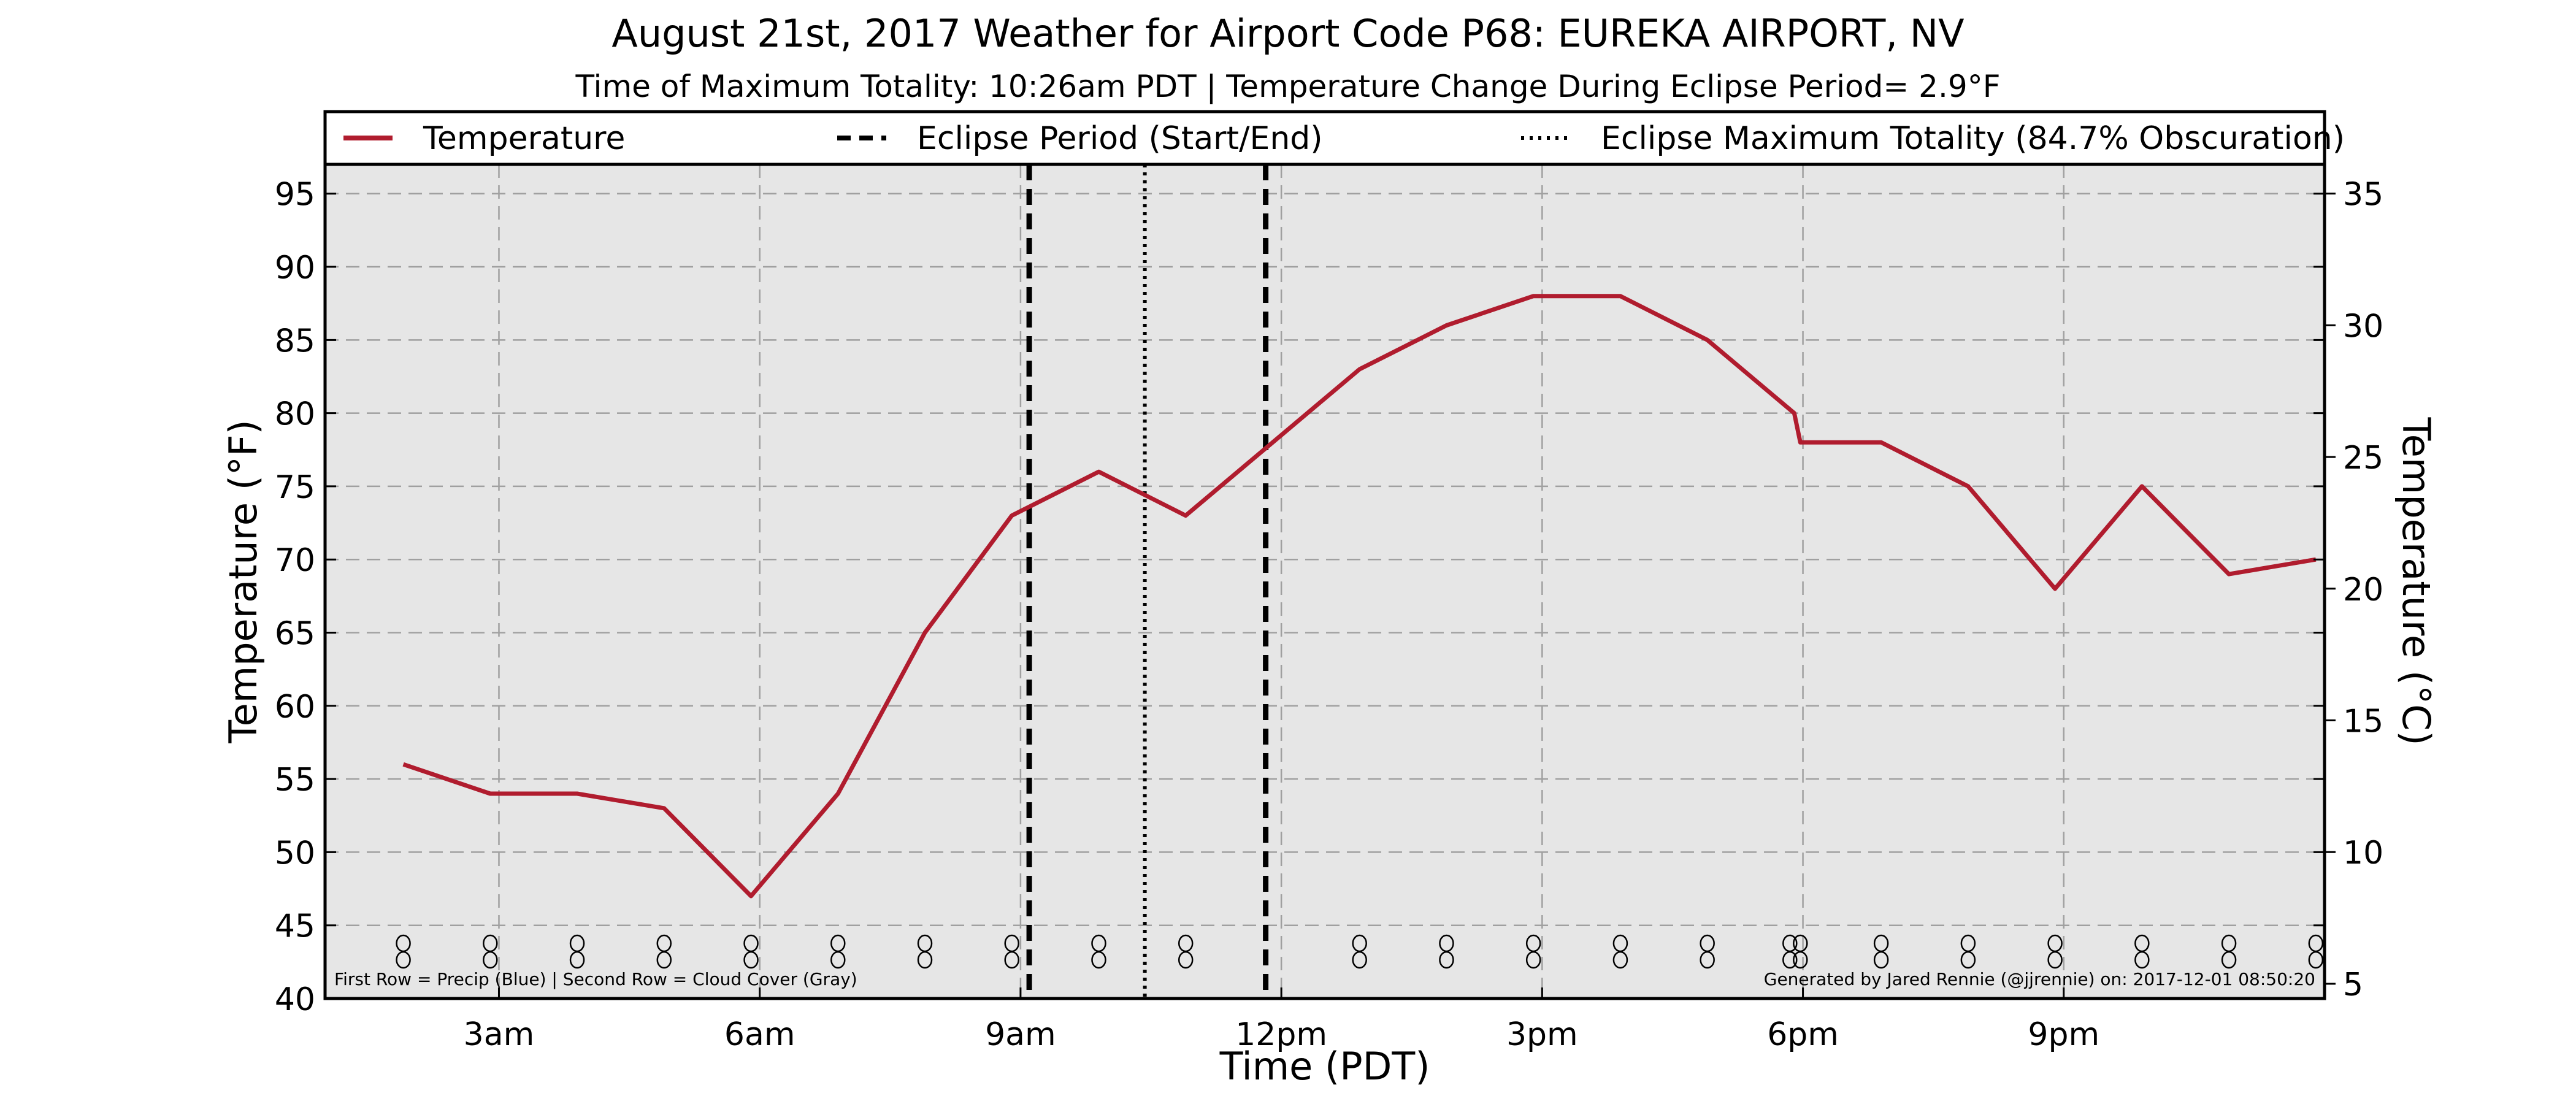 The width and height of the screenshot is (2576, 1104). What do you see at coordinates (1120, 138) in the screenshot?
I see `legend-label: Eclipse Period (Start/End)` at bounding box center [1120, 138].